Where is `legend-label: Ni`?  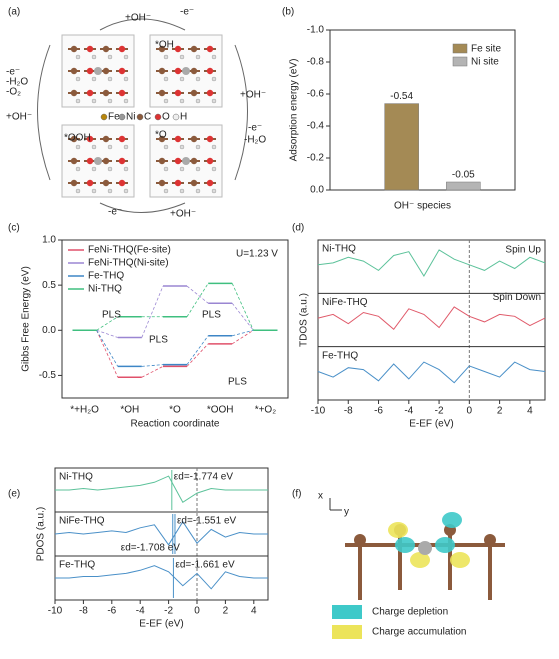
legend-label: Ni is located at coordinates (130, 117).